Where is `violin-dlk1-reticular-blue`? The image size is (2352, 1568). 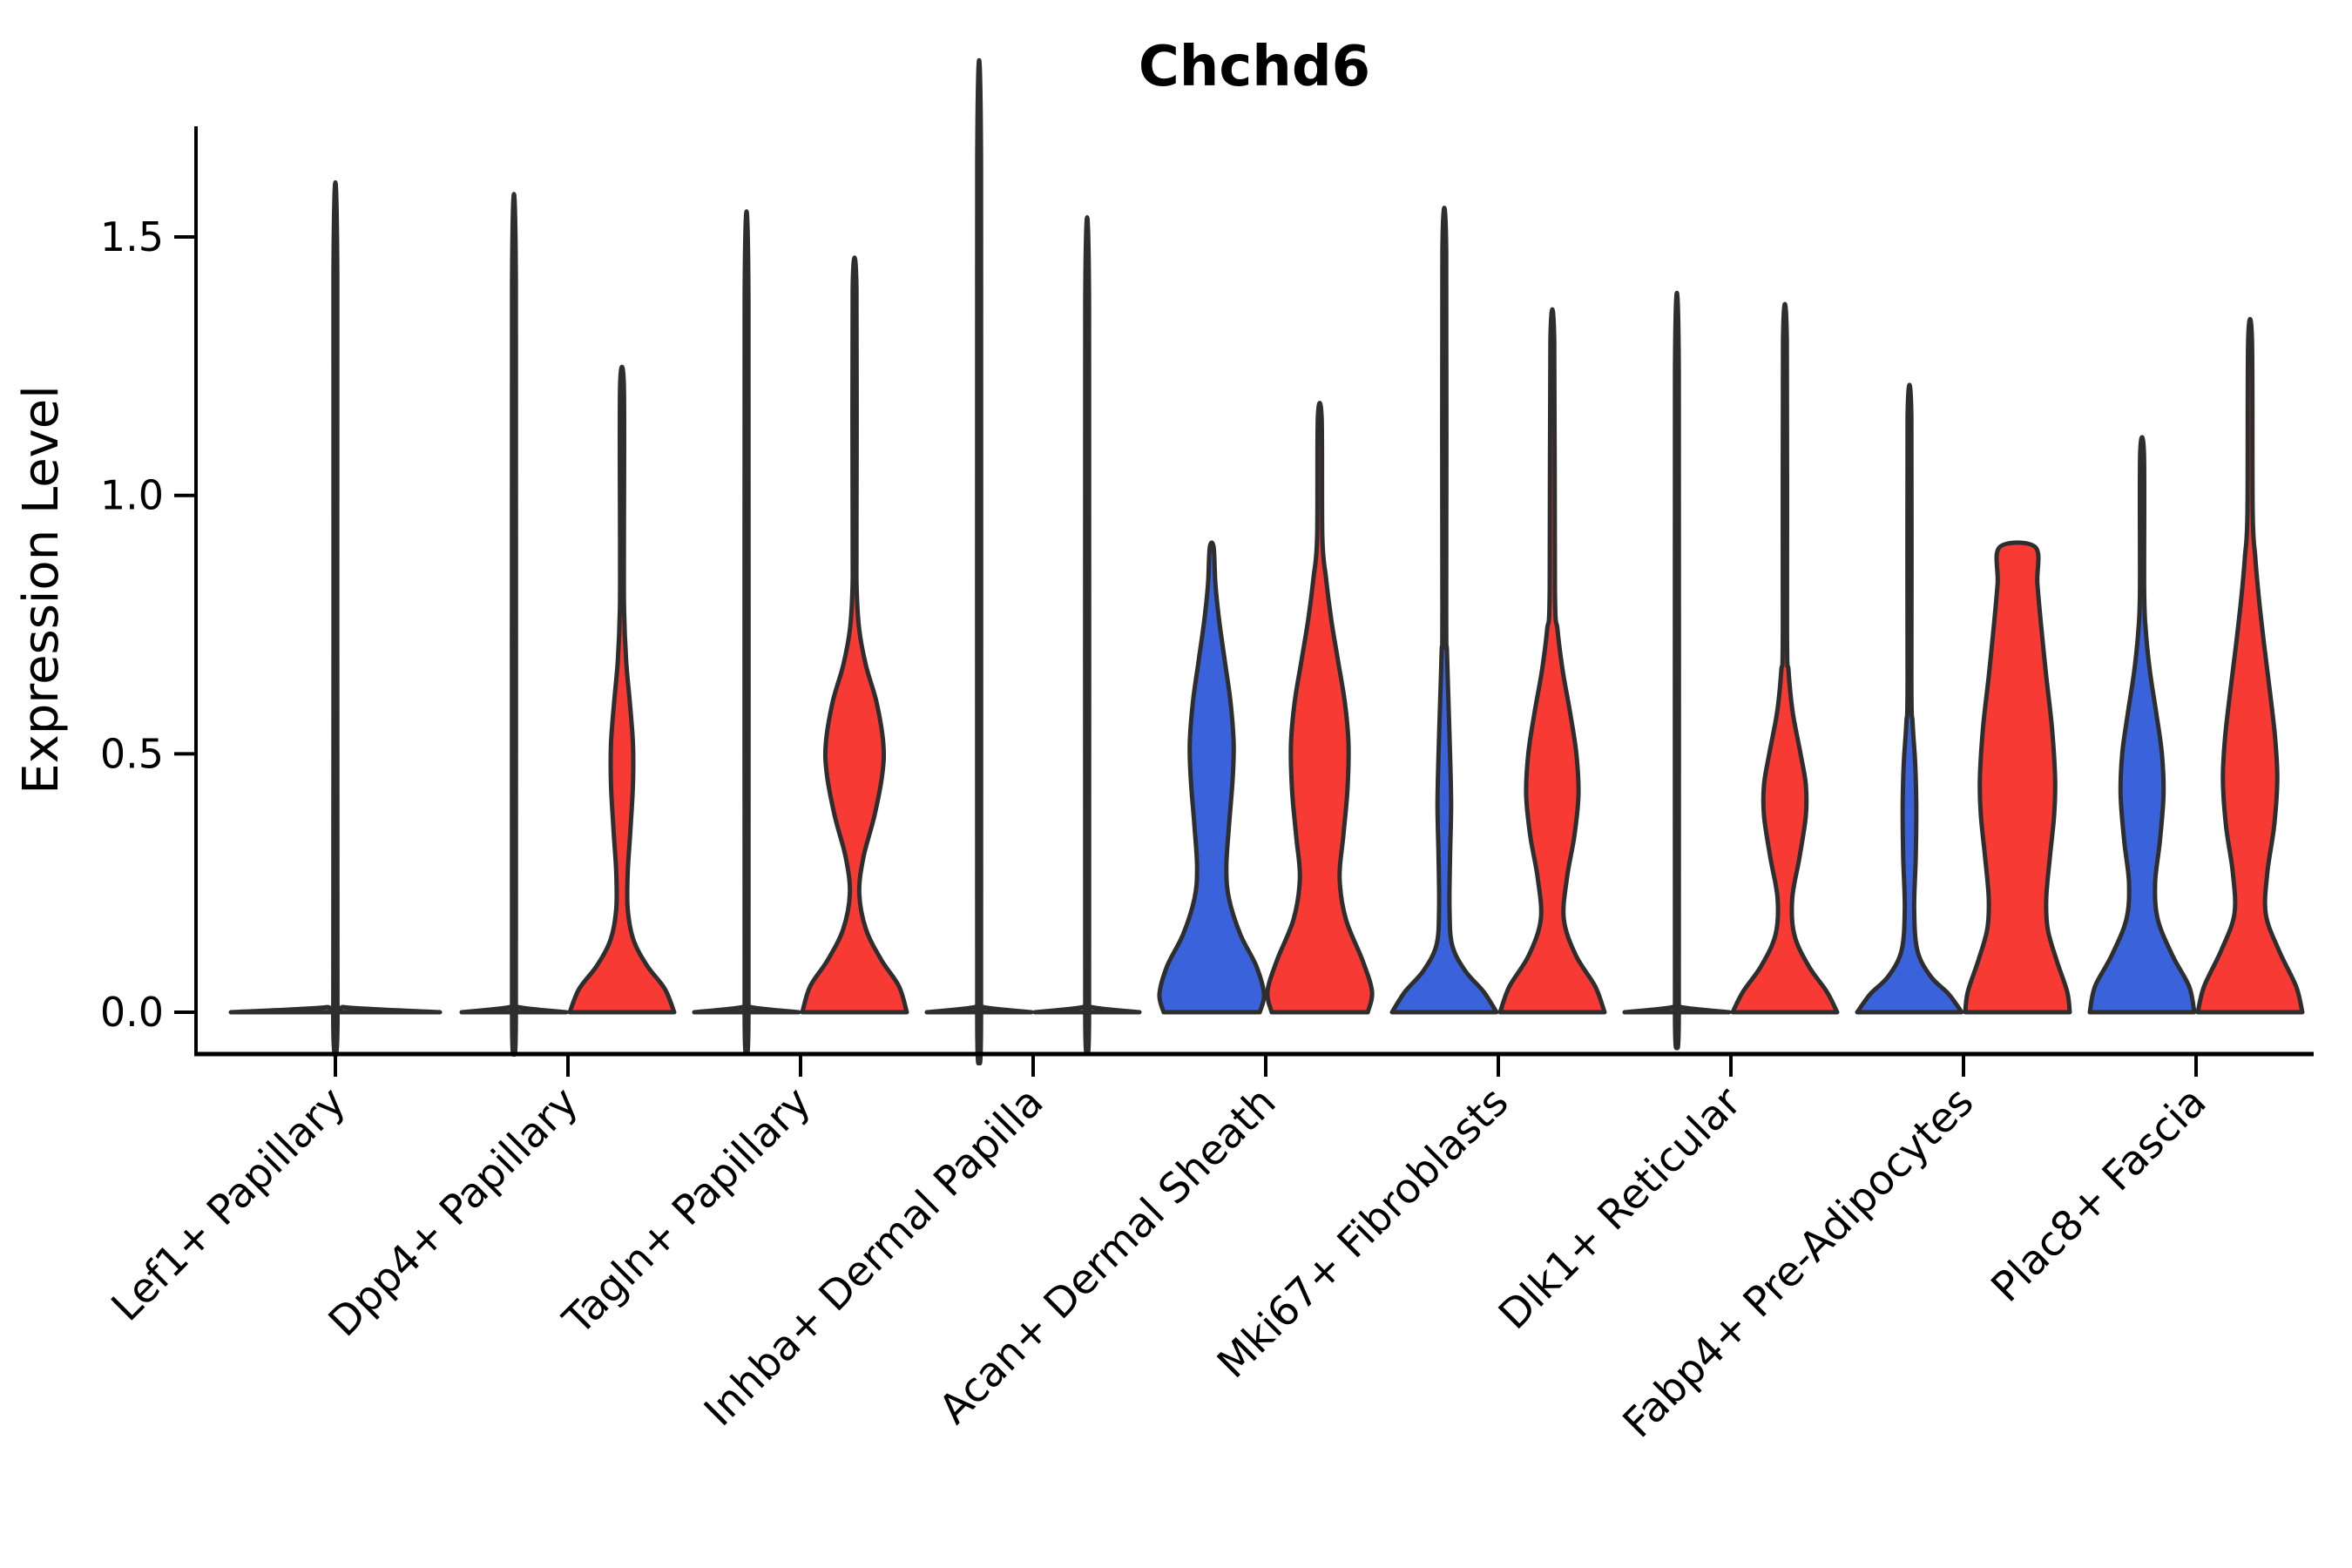
violin-dlk1-reticular-blue is located at coordinates (1677, 670).